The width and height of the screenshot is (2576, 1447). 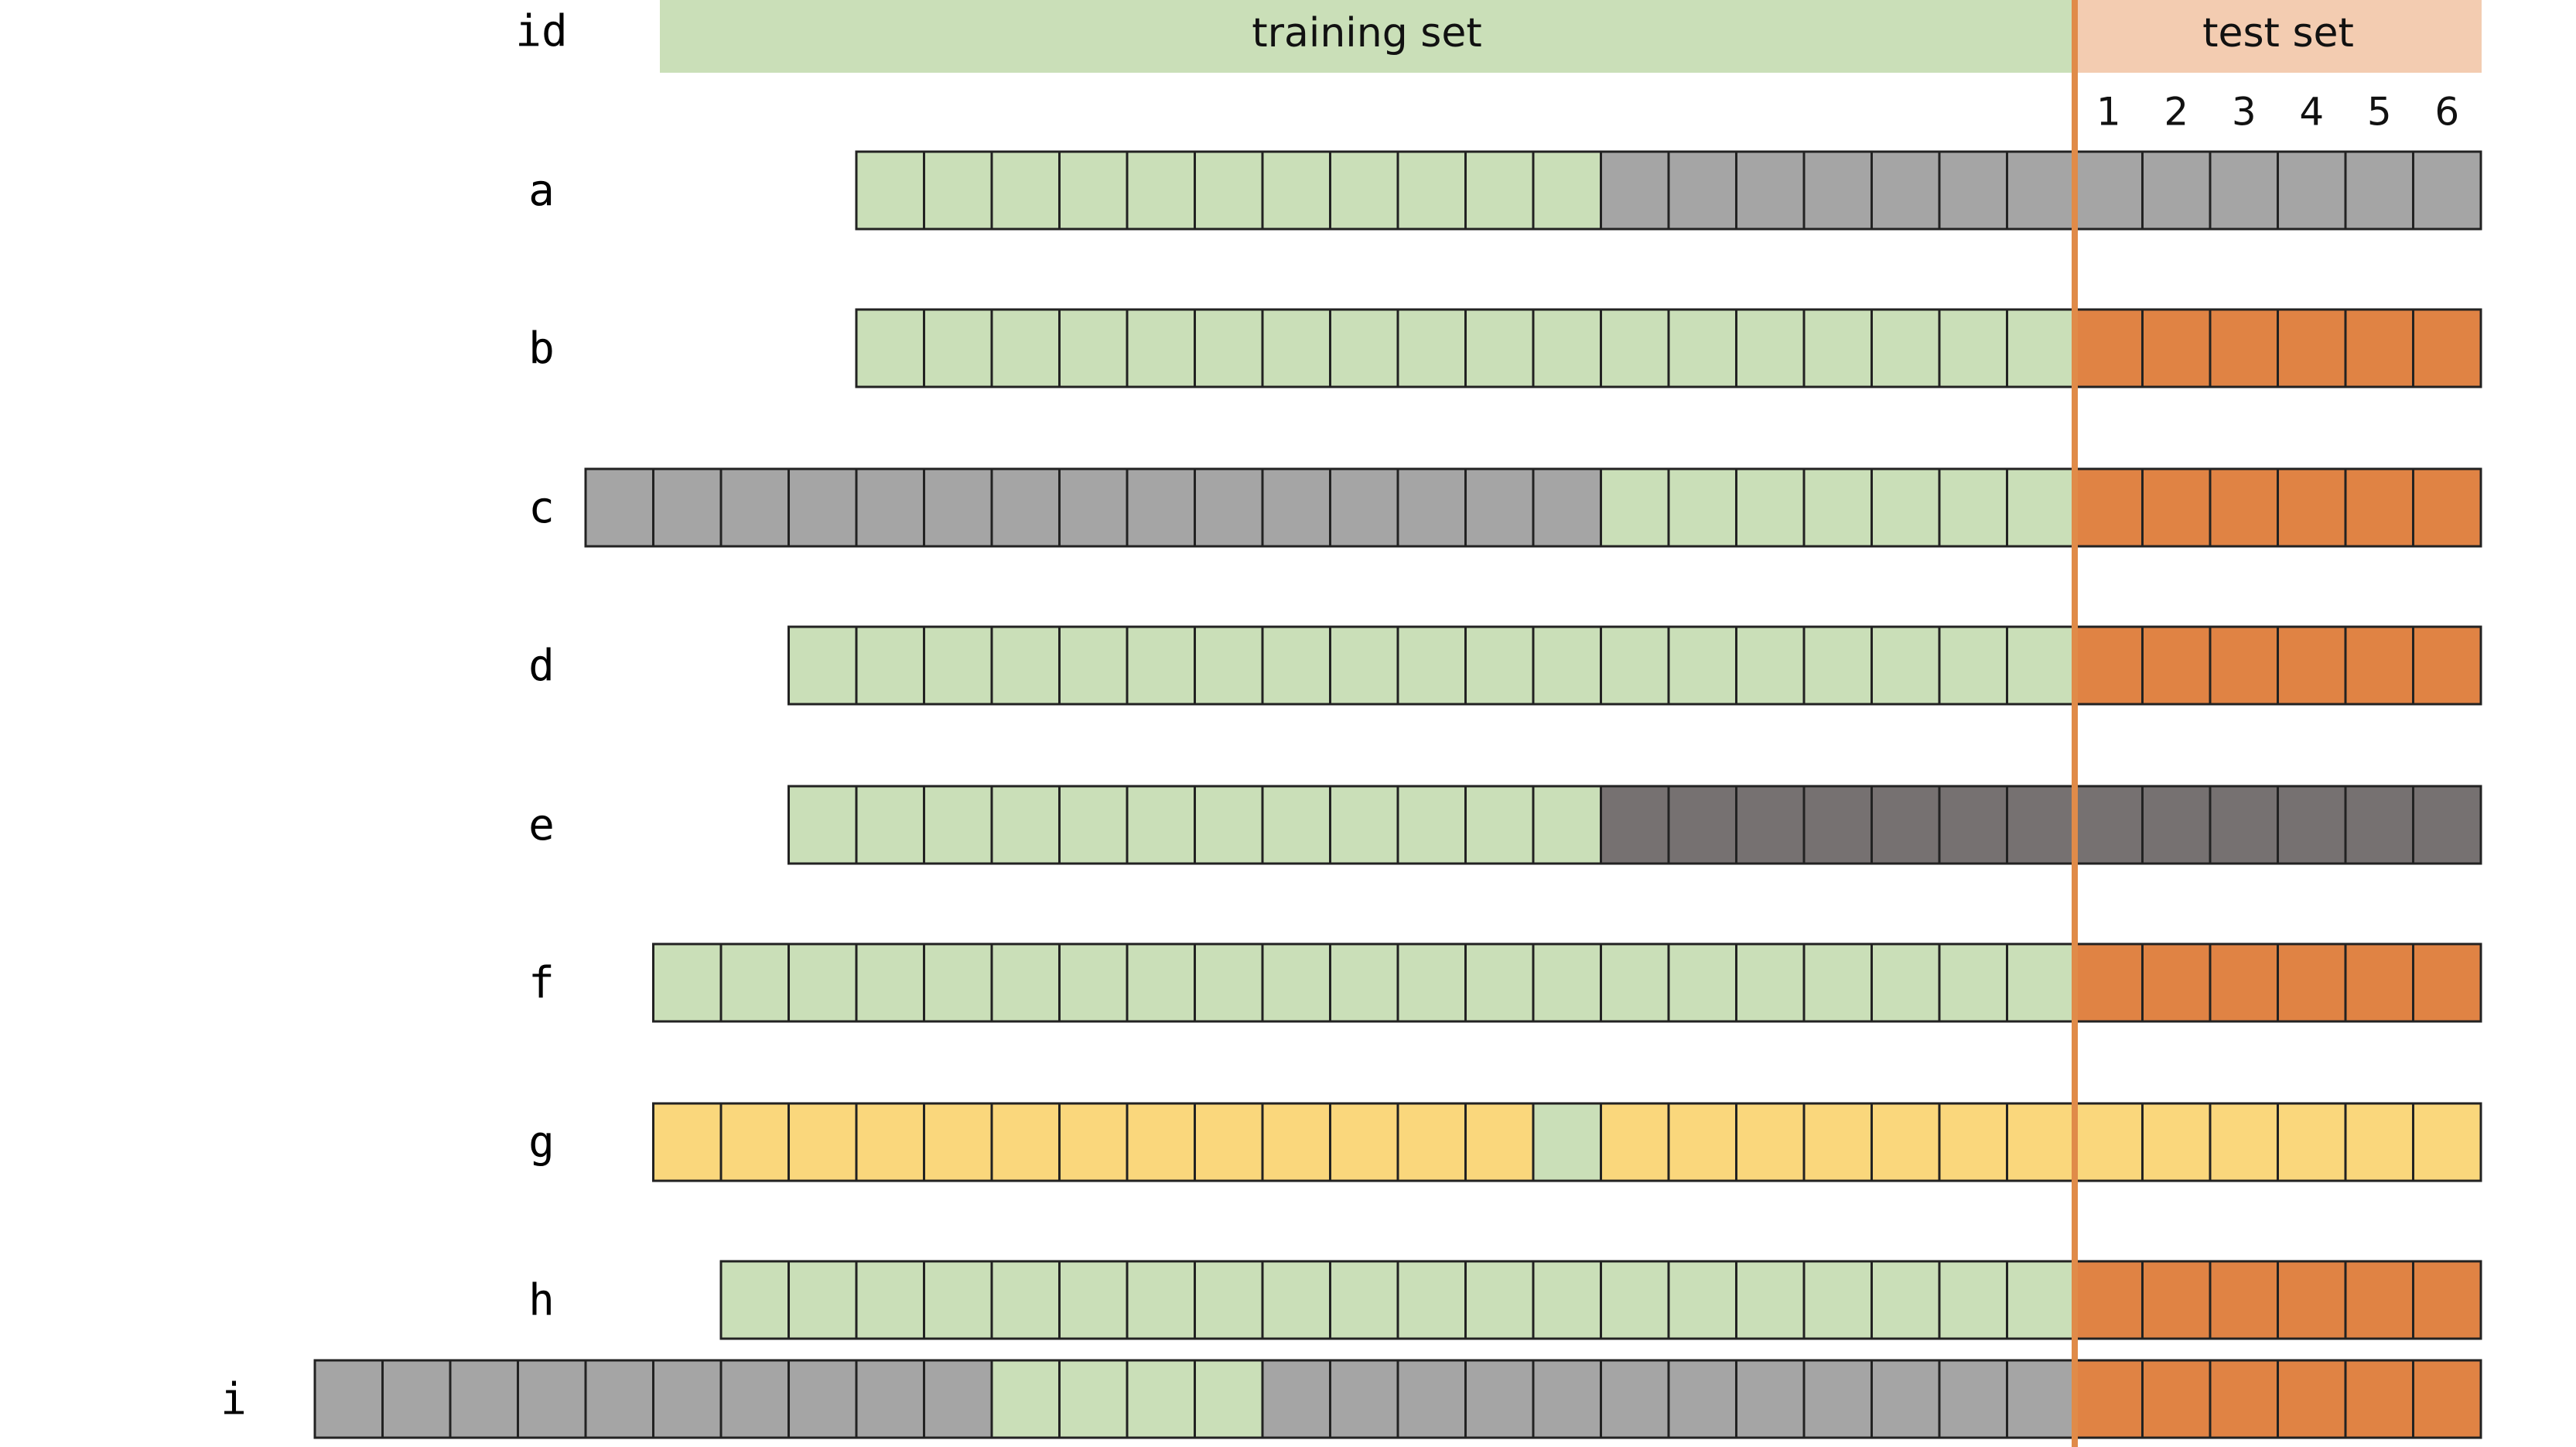 What do you see at coordinates (2379, 112) in the screenshot?
I see `step-number: 5` at bounding box center [2379, 112].